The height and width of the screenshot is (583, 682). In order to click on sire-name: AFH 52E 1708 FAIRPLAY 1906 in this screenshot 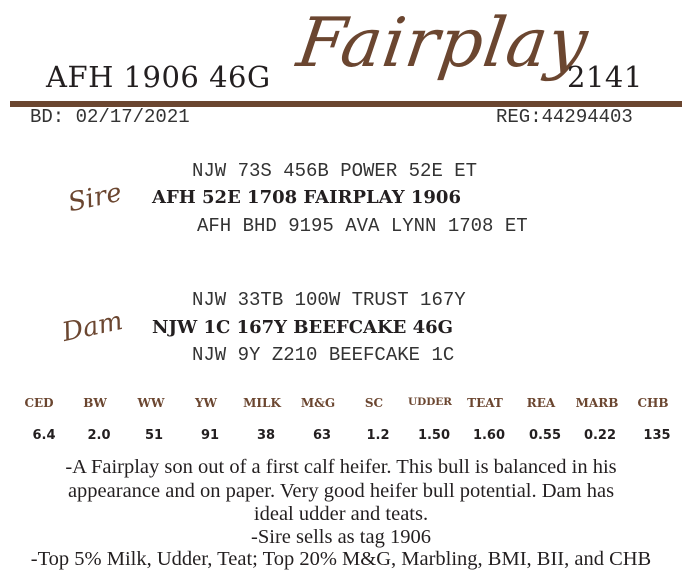, I will do `click(306, 197)`.